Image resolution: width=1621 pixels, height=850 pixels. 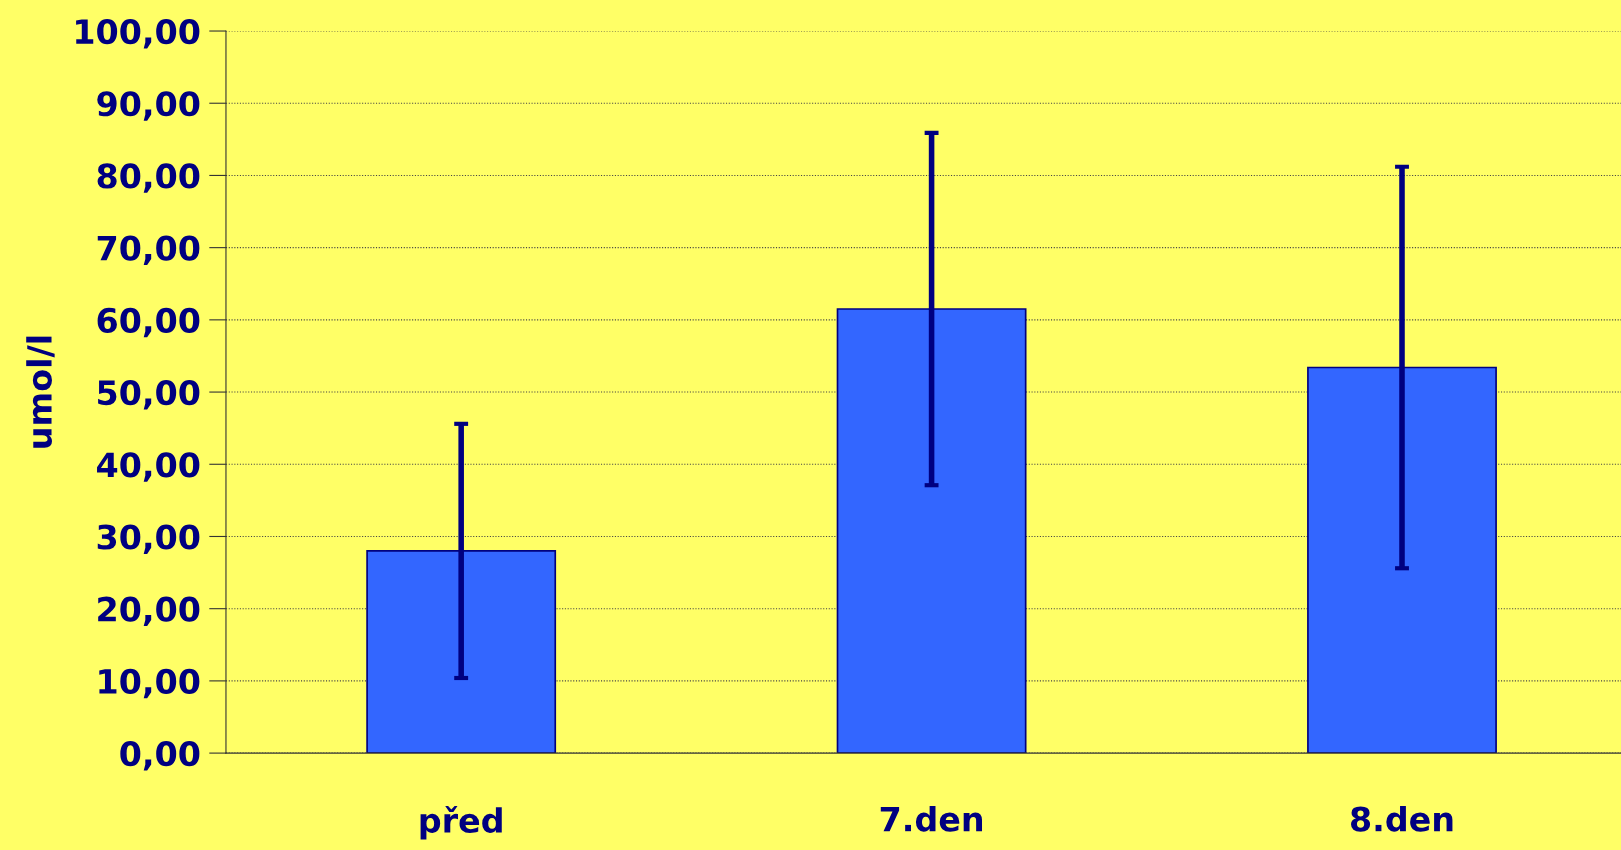 What do you see at coordinates (1402, 818) in the screenshot?
I see `x-tick-label: 8.den` at bounding box center [1402, 818].